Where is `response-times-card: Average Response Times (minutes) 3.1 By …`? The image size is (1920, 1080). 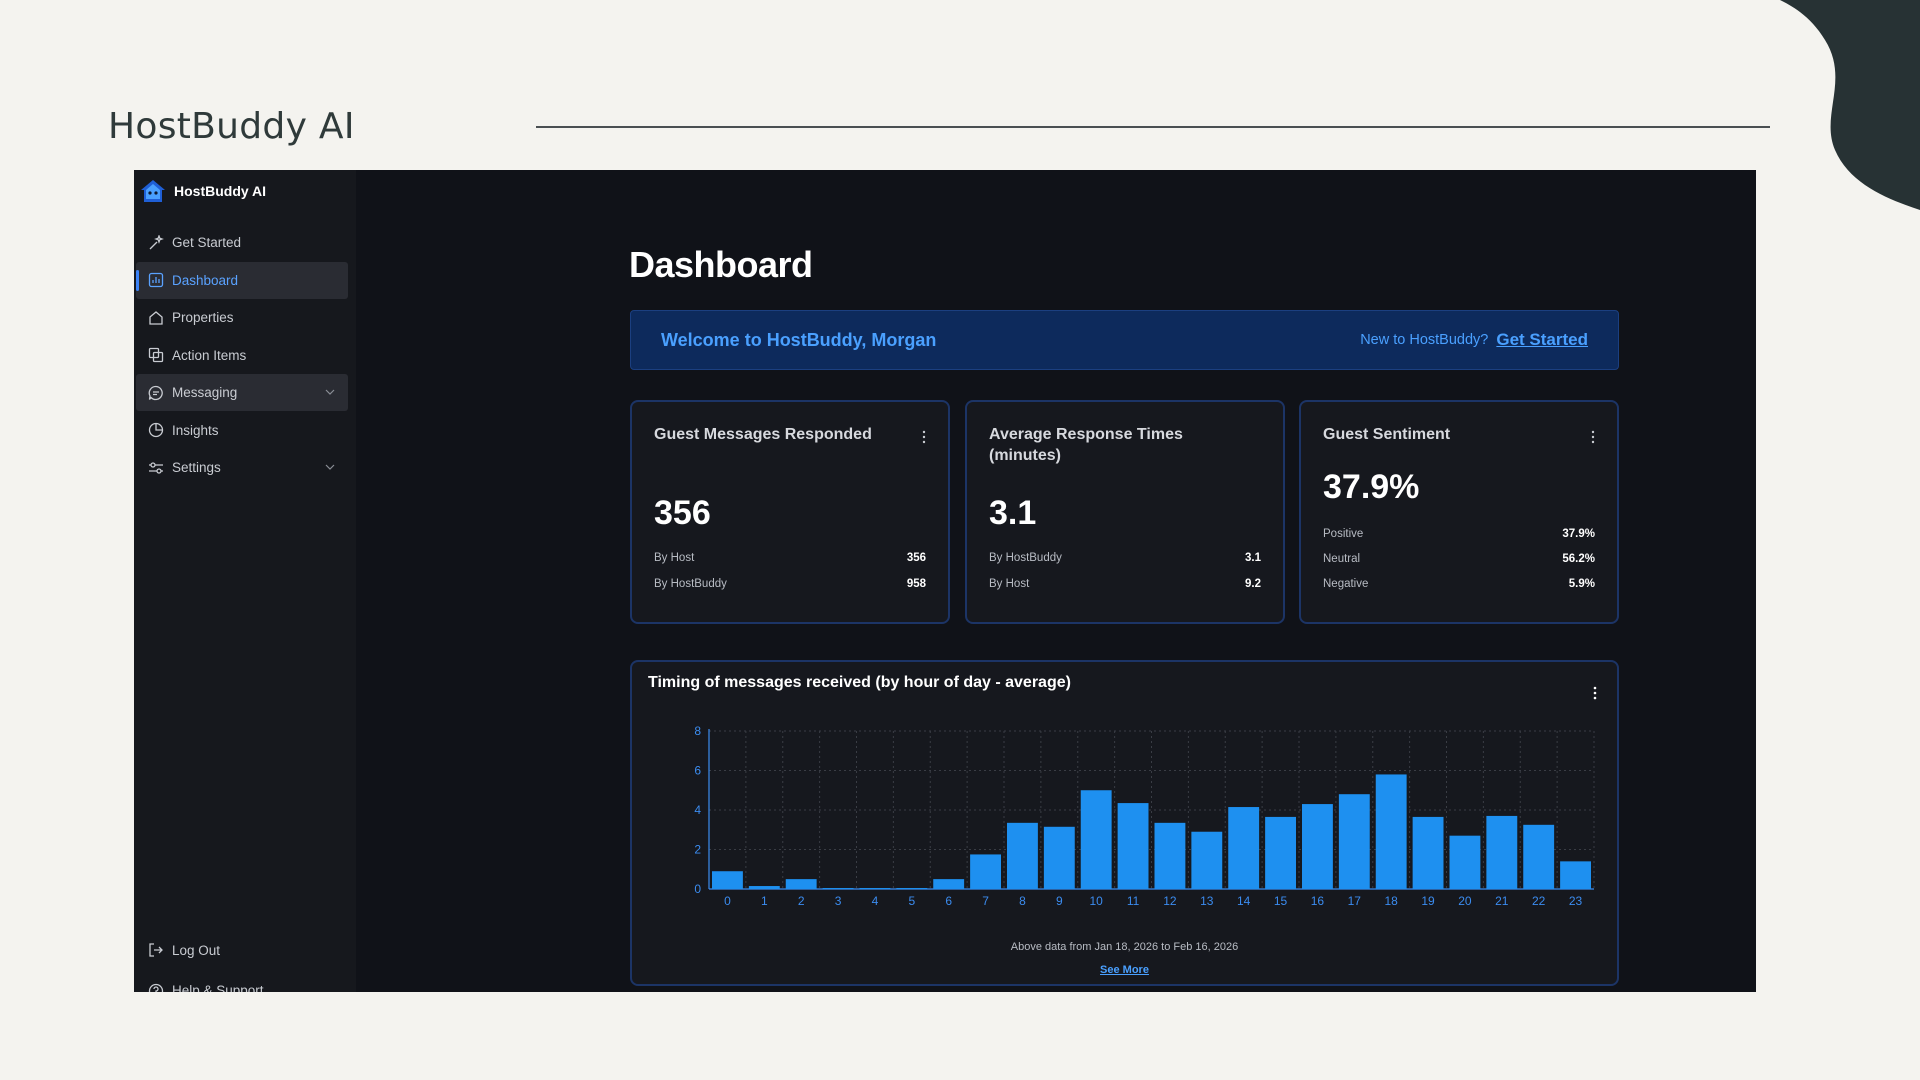
response-times-card: Average Response Times (minutes) 3.1 By … is located at coordinates (1125, 512).